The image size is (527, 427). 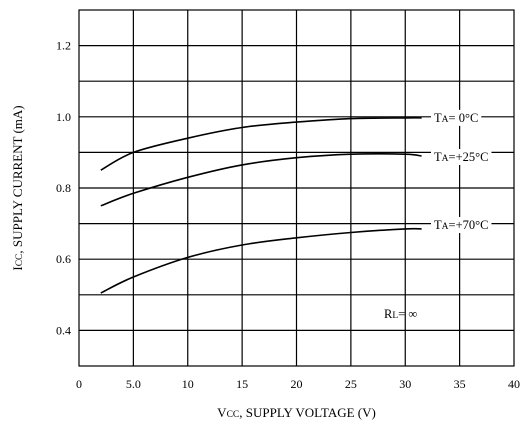 What do you see at coordinates (261, 144) in the screenshot?
I see `curve-0c` at bounding box center [261, 144].